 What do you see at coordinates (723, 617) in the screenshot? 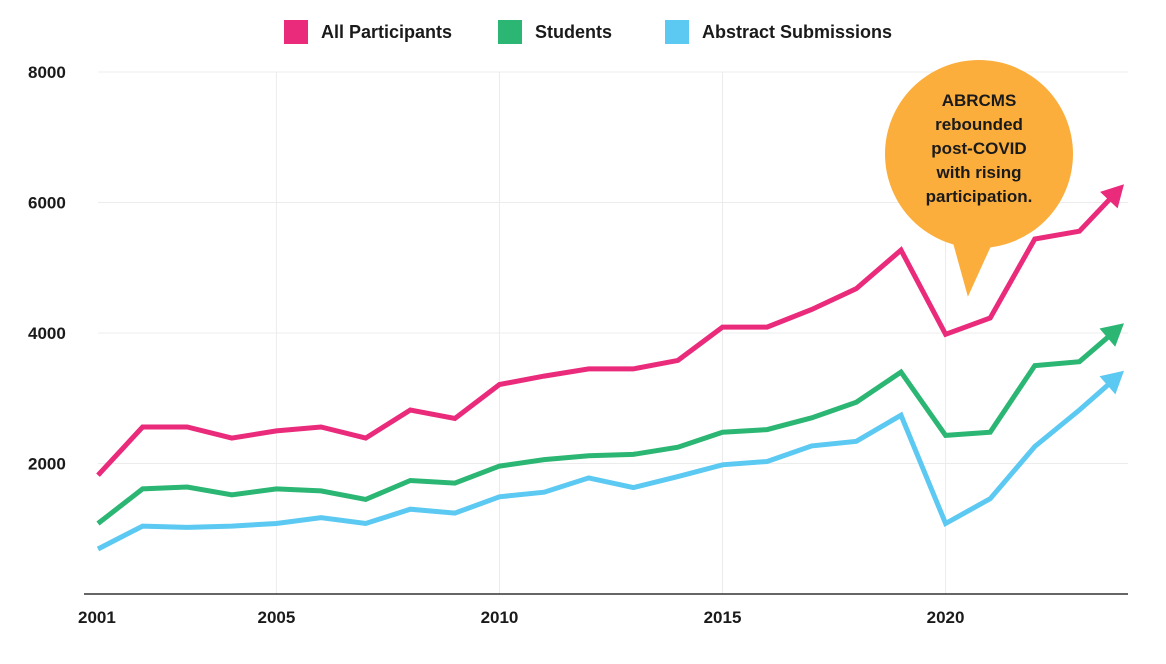
I see `x-tick-label: 2015` at bounding box center [723, 617].